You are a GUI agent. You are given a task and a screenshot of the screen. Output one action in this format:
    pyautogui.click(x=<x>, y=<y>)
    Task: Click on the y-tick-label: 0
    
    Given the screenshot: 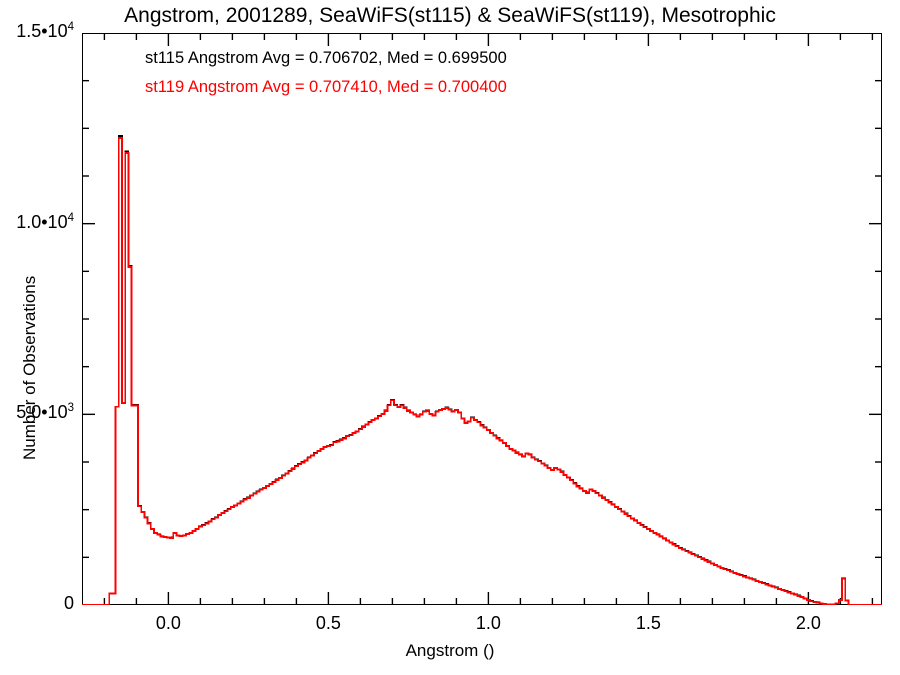 What is the action you would take?
    pyautogui.click(x=68, y=603)
    